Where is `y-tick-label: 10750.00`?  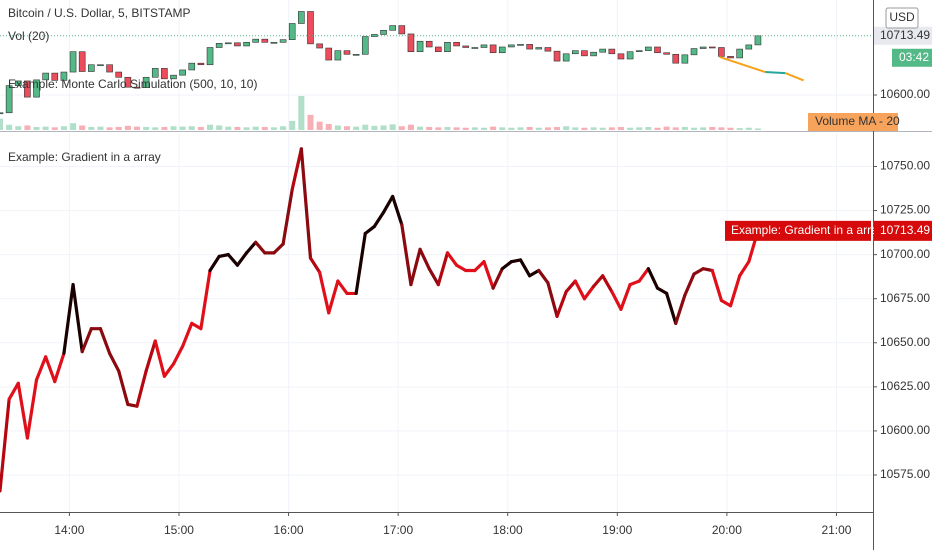
y-tick-label: 10750.00 is located at coordinates (905, 166).